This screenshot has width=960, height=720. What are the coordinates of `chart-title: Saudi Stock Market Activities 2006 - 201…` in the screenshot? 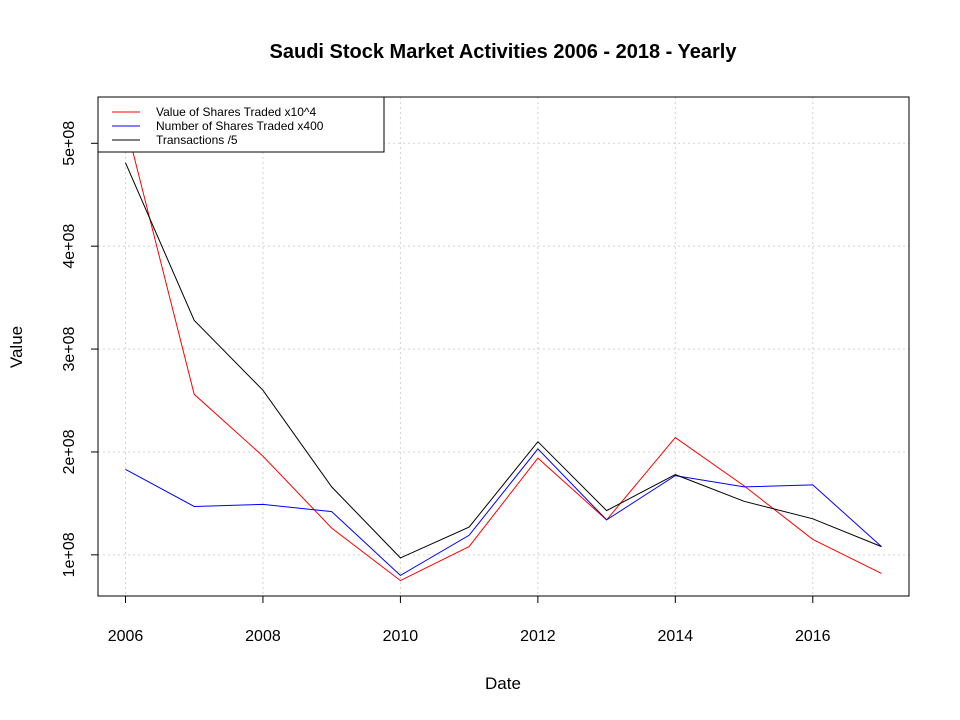 It's located at (504, 52).